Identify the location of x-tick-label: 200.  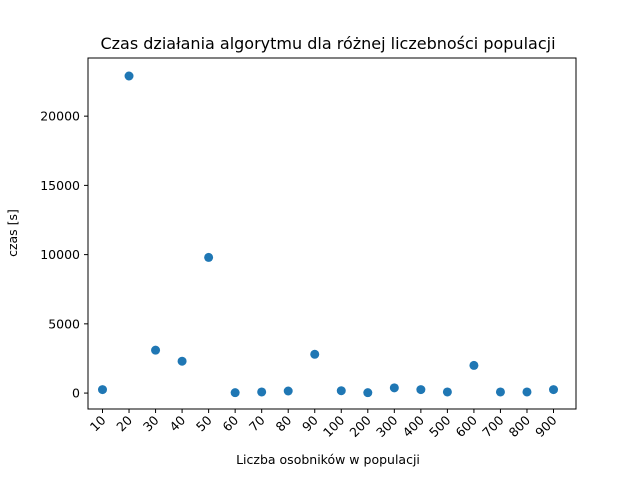
(360, 426).